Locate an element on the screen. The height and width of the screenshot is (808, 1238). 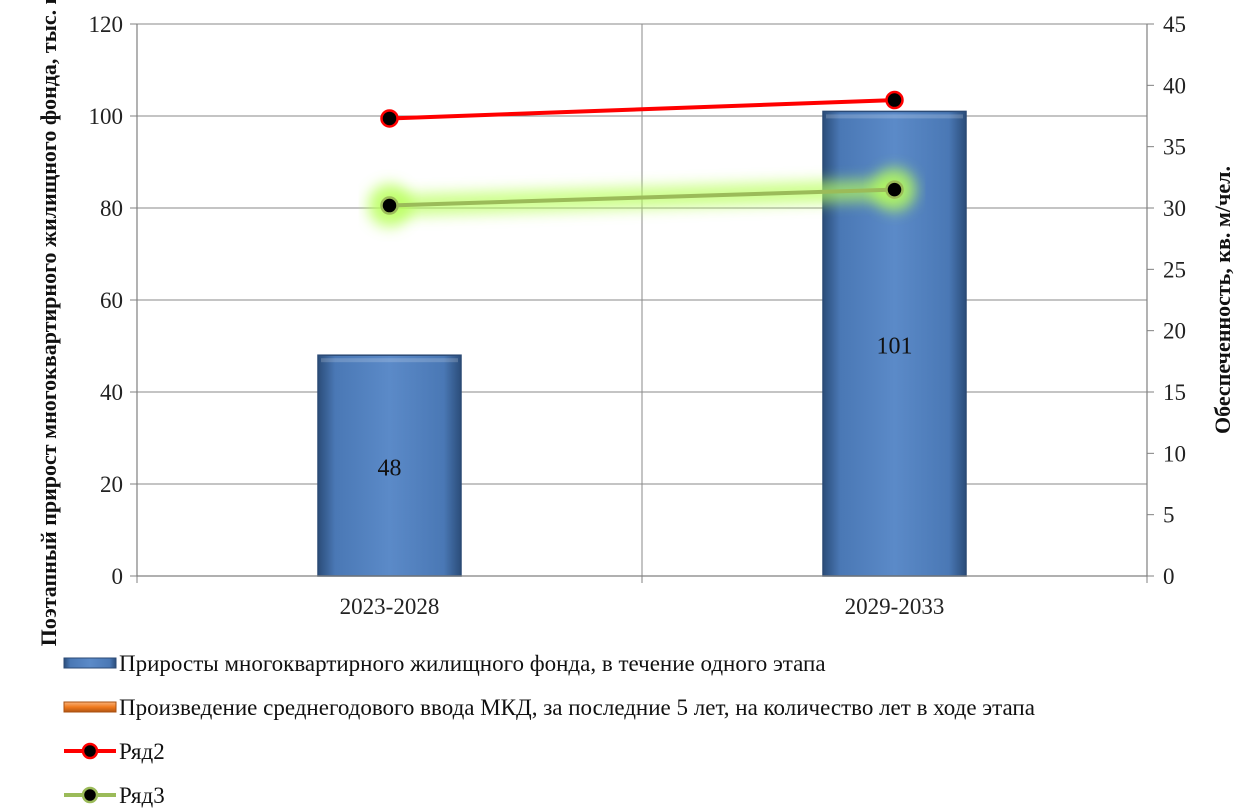
y-right-tick-label: 5 is located at coordinates (1169, 515).